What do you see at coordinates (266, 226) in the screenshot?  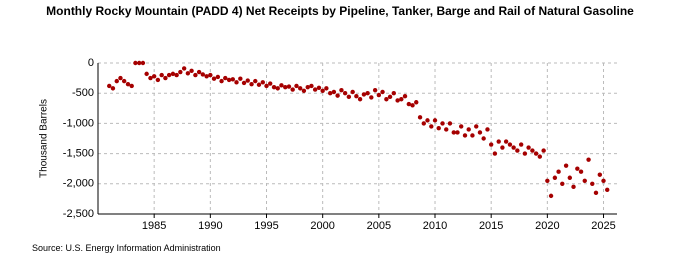 I see `x-tick-label: 1995` at bounding box center [266, 226].